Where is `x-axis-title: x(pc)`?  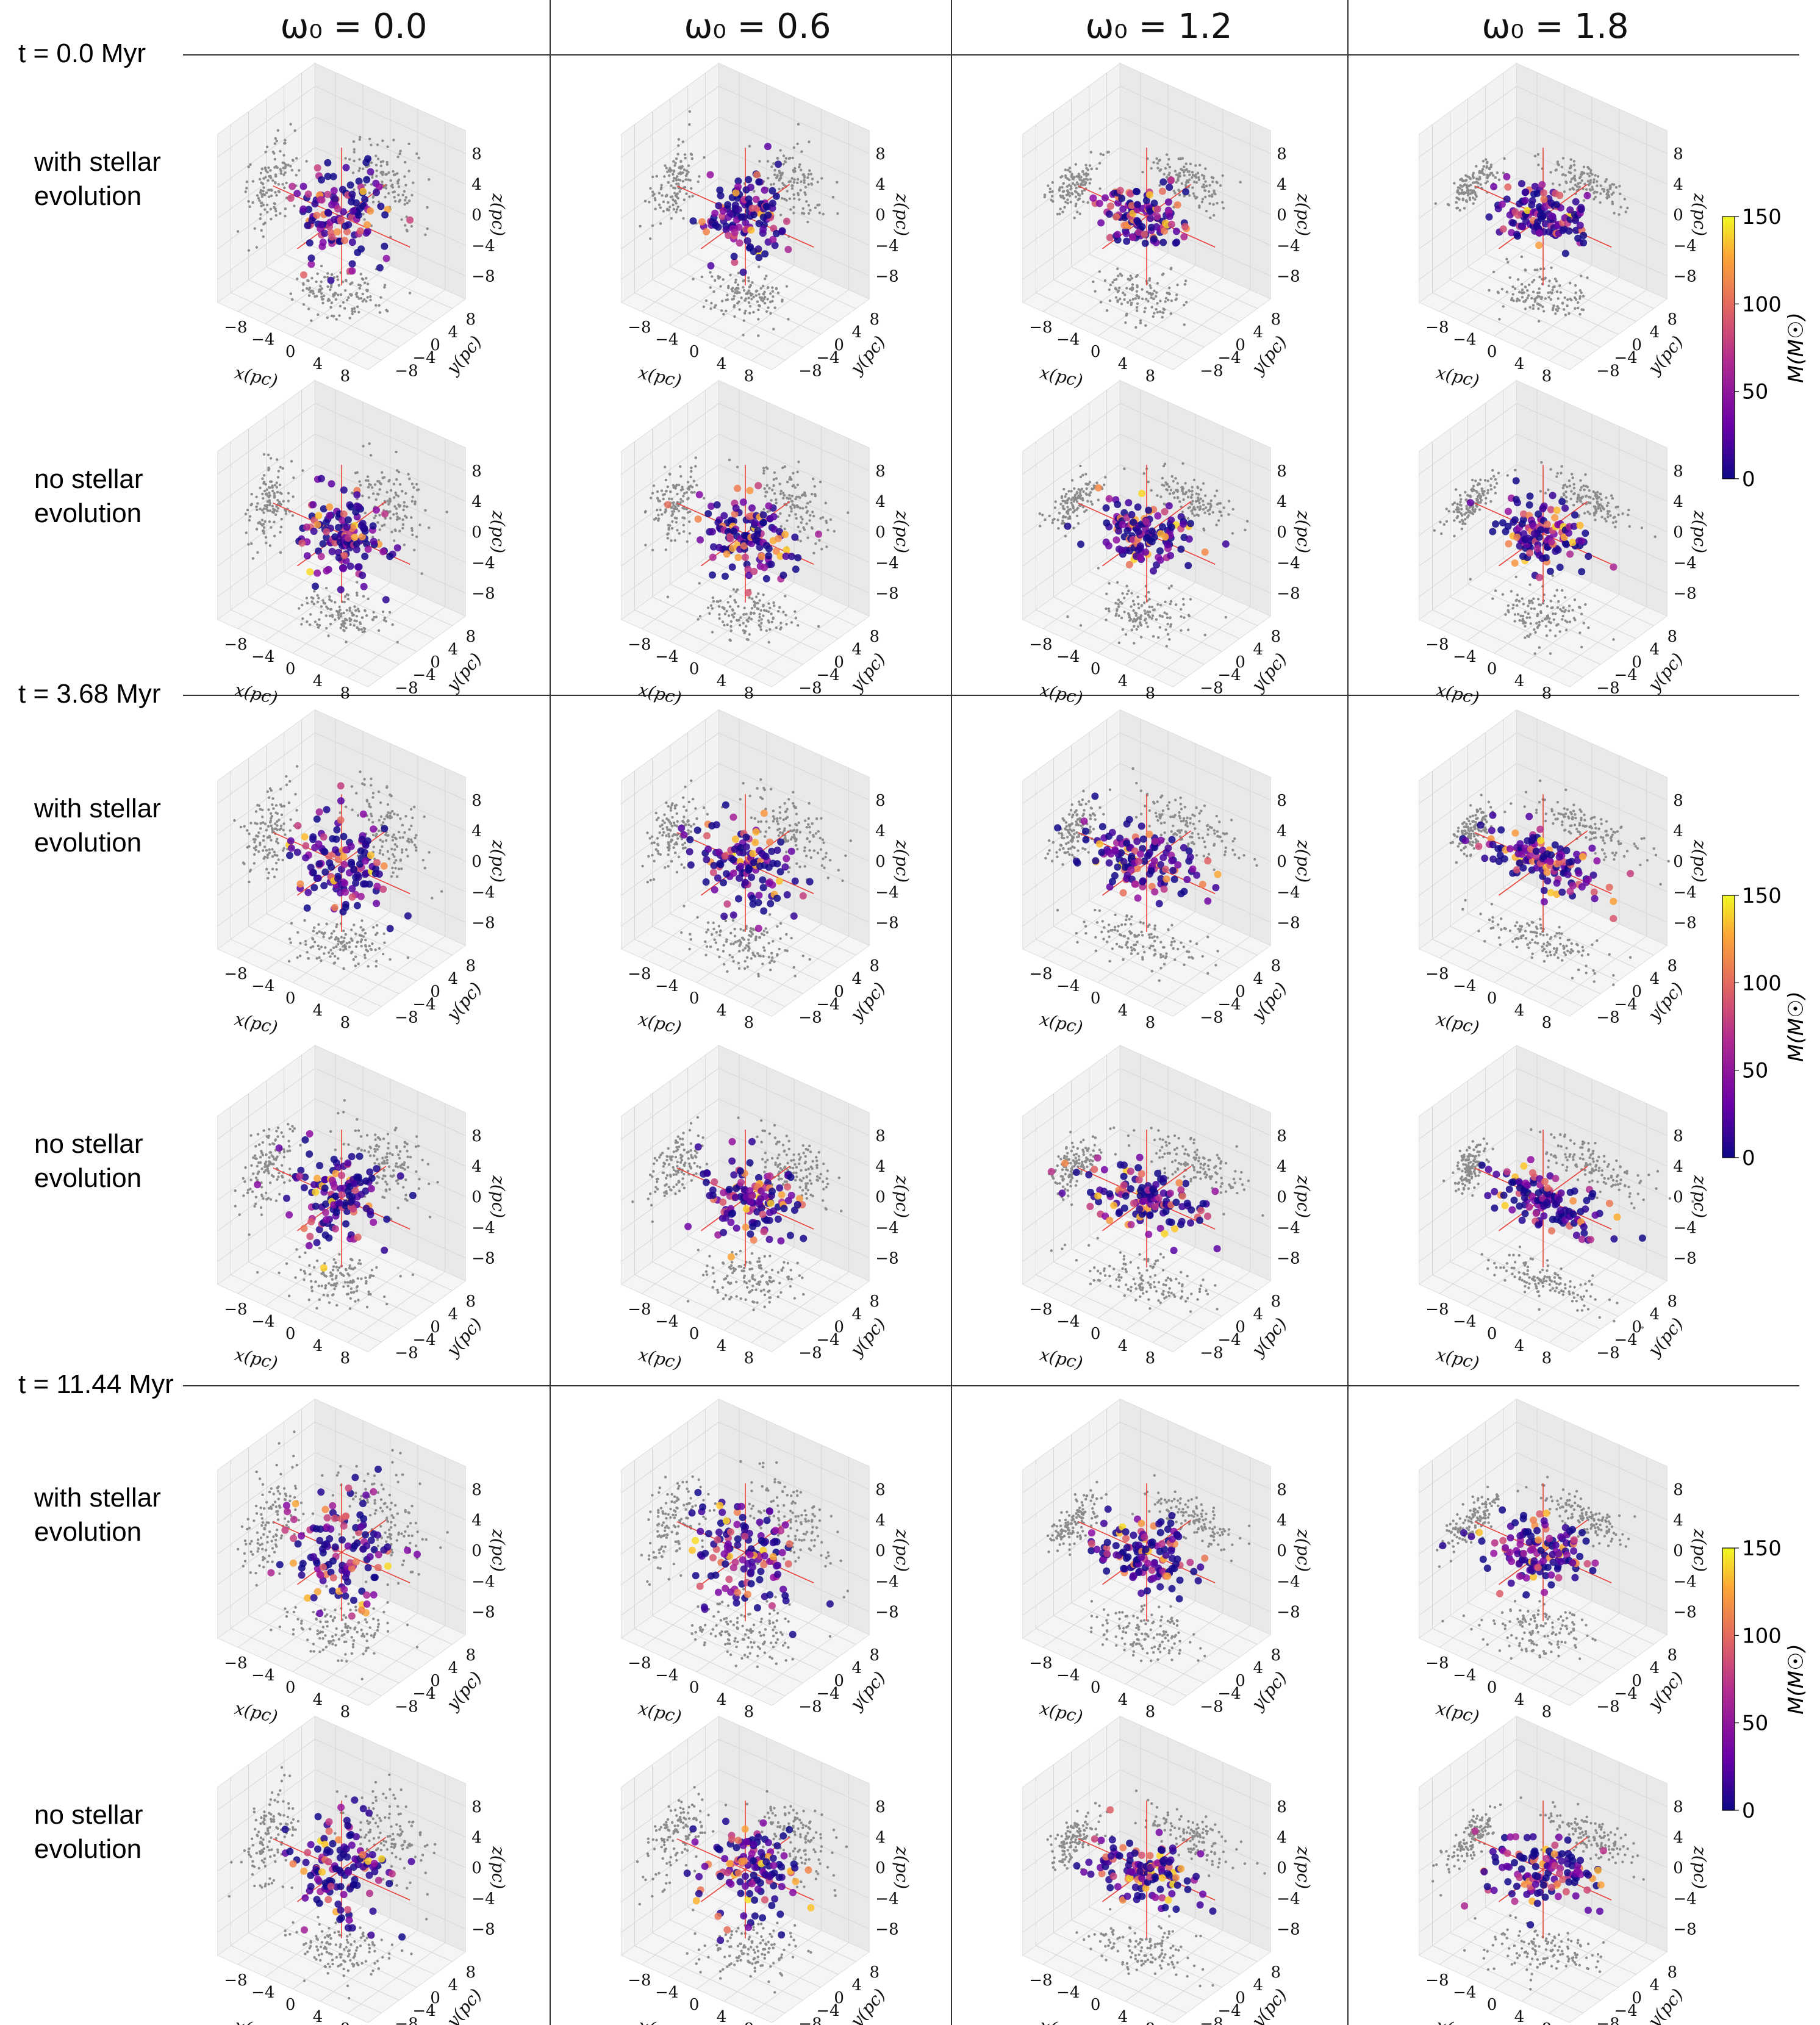 x-axis-title: x(pc) is located at coordinates (256, 1024).